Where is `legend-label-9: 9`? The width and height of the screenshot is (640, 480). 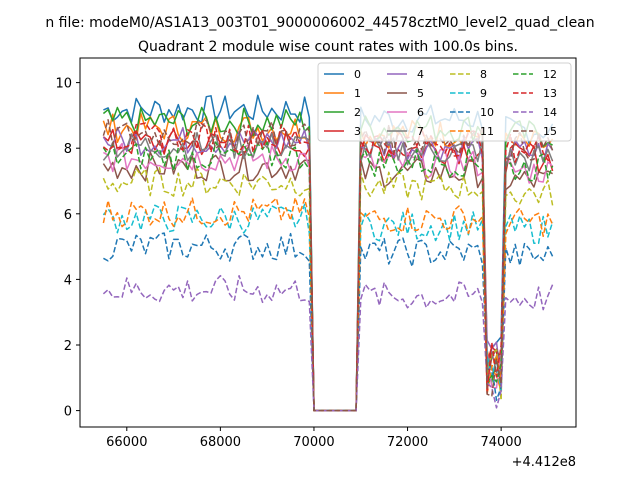 legend-label-9: 9 is located at coordinates (483, 93).